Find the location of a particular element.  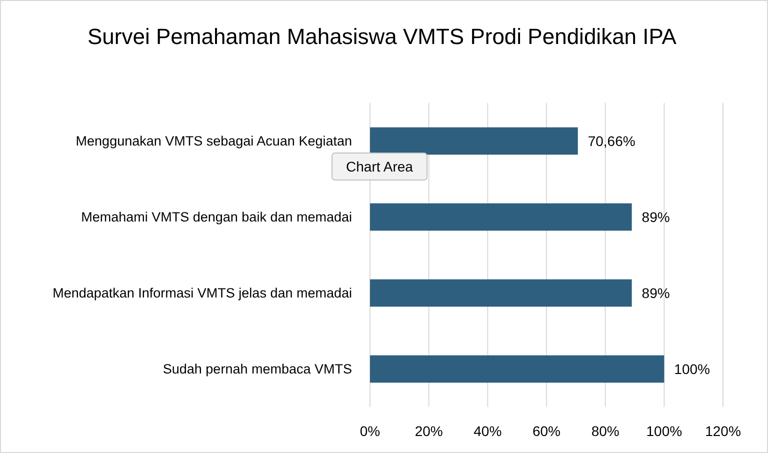

y-tick-label: Memahami VMTS dengan baik dan memadai is located at coordinates (216, 217).